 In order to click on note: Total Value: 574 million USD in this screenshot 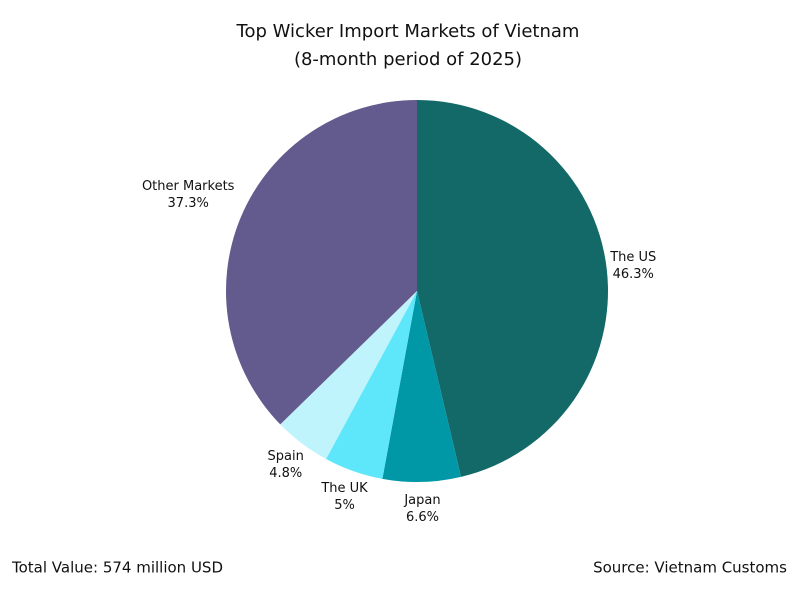, I will do `click(117, 568)`.